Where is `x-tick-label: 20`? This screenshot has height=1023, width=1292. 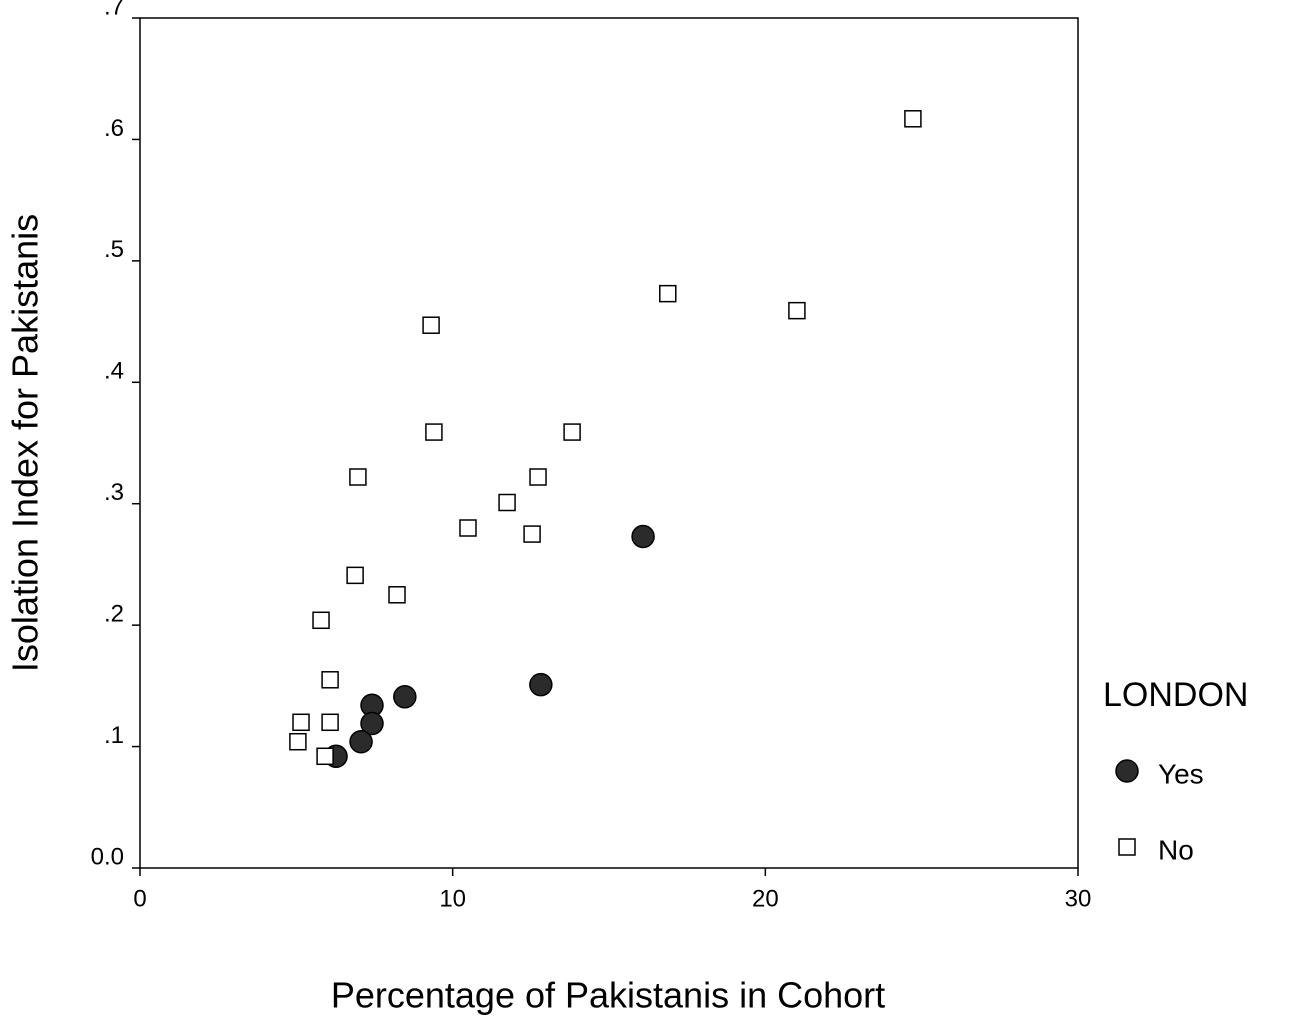
x-tick-label: 20 is located at coordinates (765, 898).